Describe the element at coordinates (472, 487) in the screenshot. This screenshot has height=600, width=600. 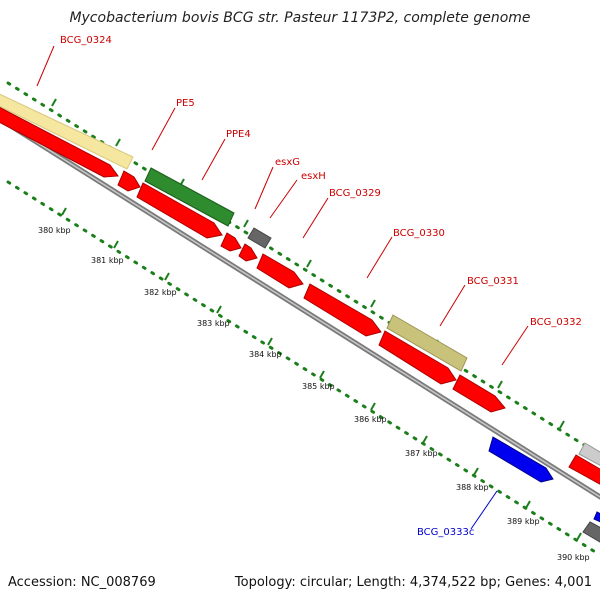
I see `tick-label-388: 388 kbp` at that location.